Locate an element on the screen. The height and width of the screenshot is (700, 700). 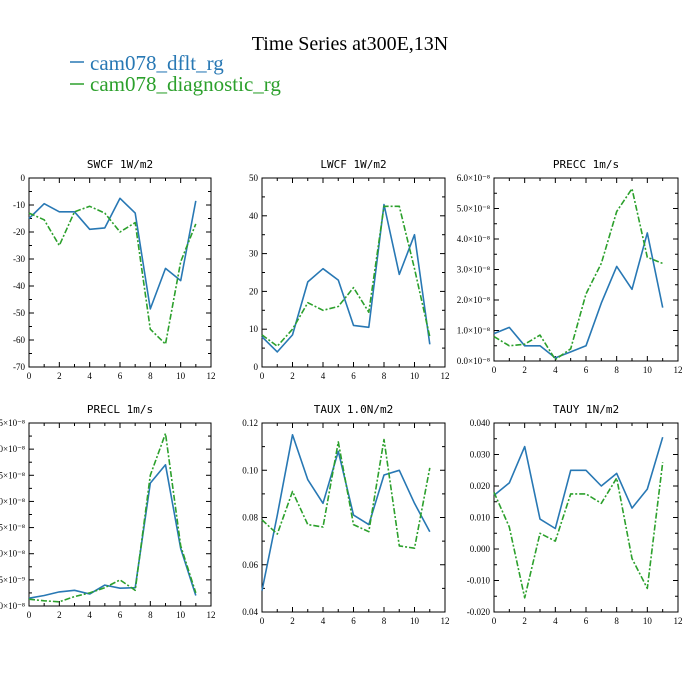
y-tick-label: 0.08 is located at coordinates (250, 518).